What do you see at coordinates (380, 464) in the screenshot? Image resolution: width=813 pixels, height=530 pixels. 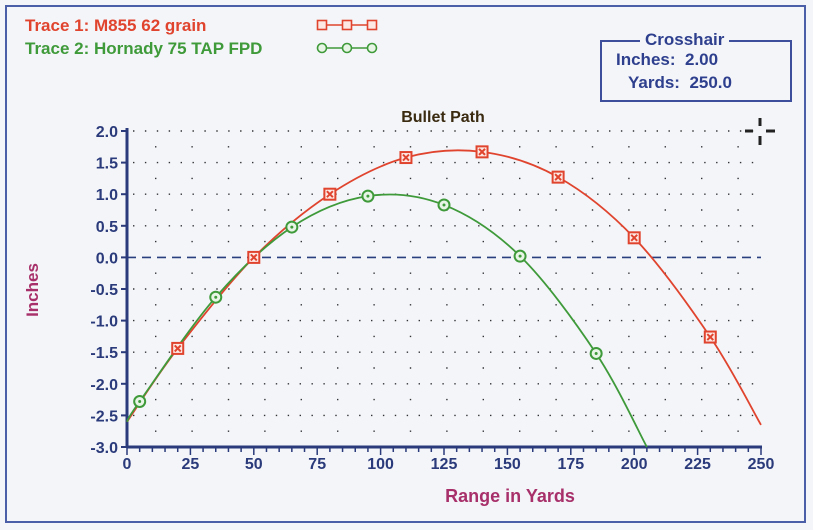 I see `x-tick-label: 100` at bounding box center [380, 464].